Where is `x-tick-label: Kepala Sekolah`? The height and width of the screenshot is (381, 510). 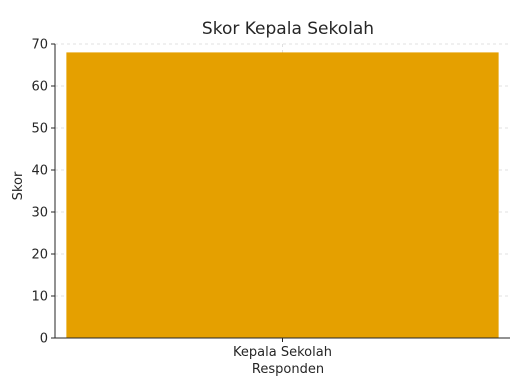 x-tick-label: Kepala Sekolah is located at coordinates (282, 352).